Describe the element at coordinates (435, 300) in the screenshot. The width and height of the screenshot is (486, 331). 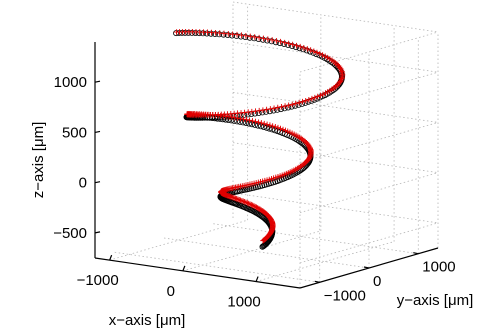
I see `y-axis-label: y−axis [μm]` at that location.